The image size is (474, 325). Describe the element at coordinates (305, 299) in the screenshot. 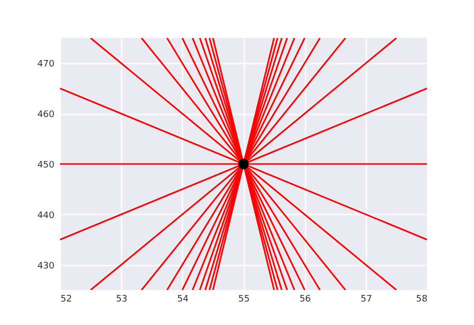

I see `x-tick-label: 56` at that location.